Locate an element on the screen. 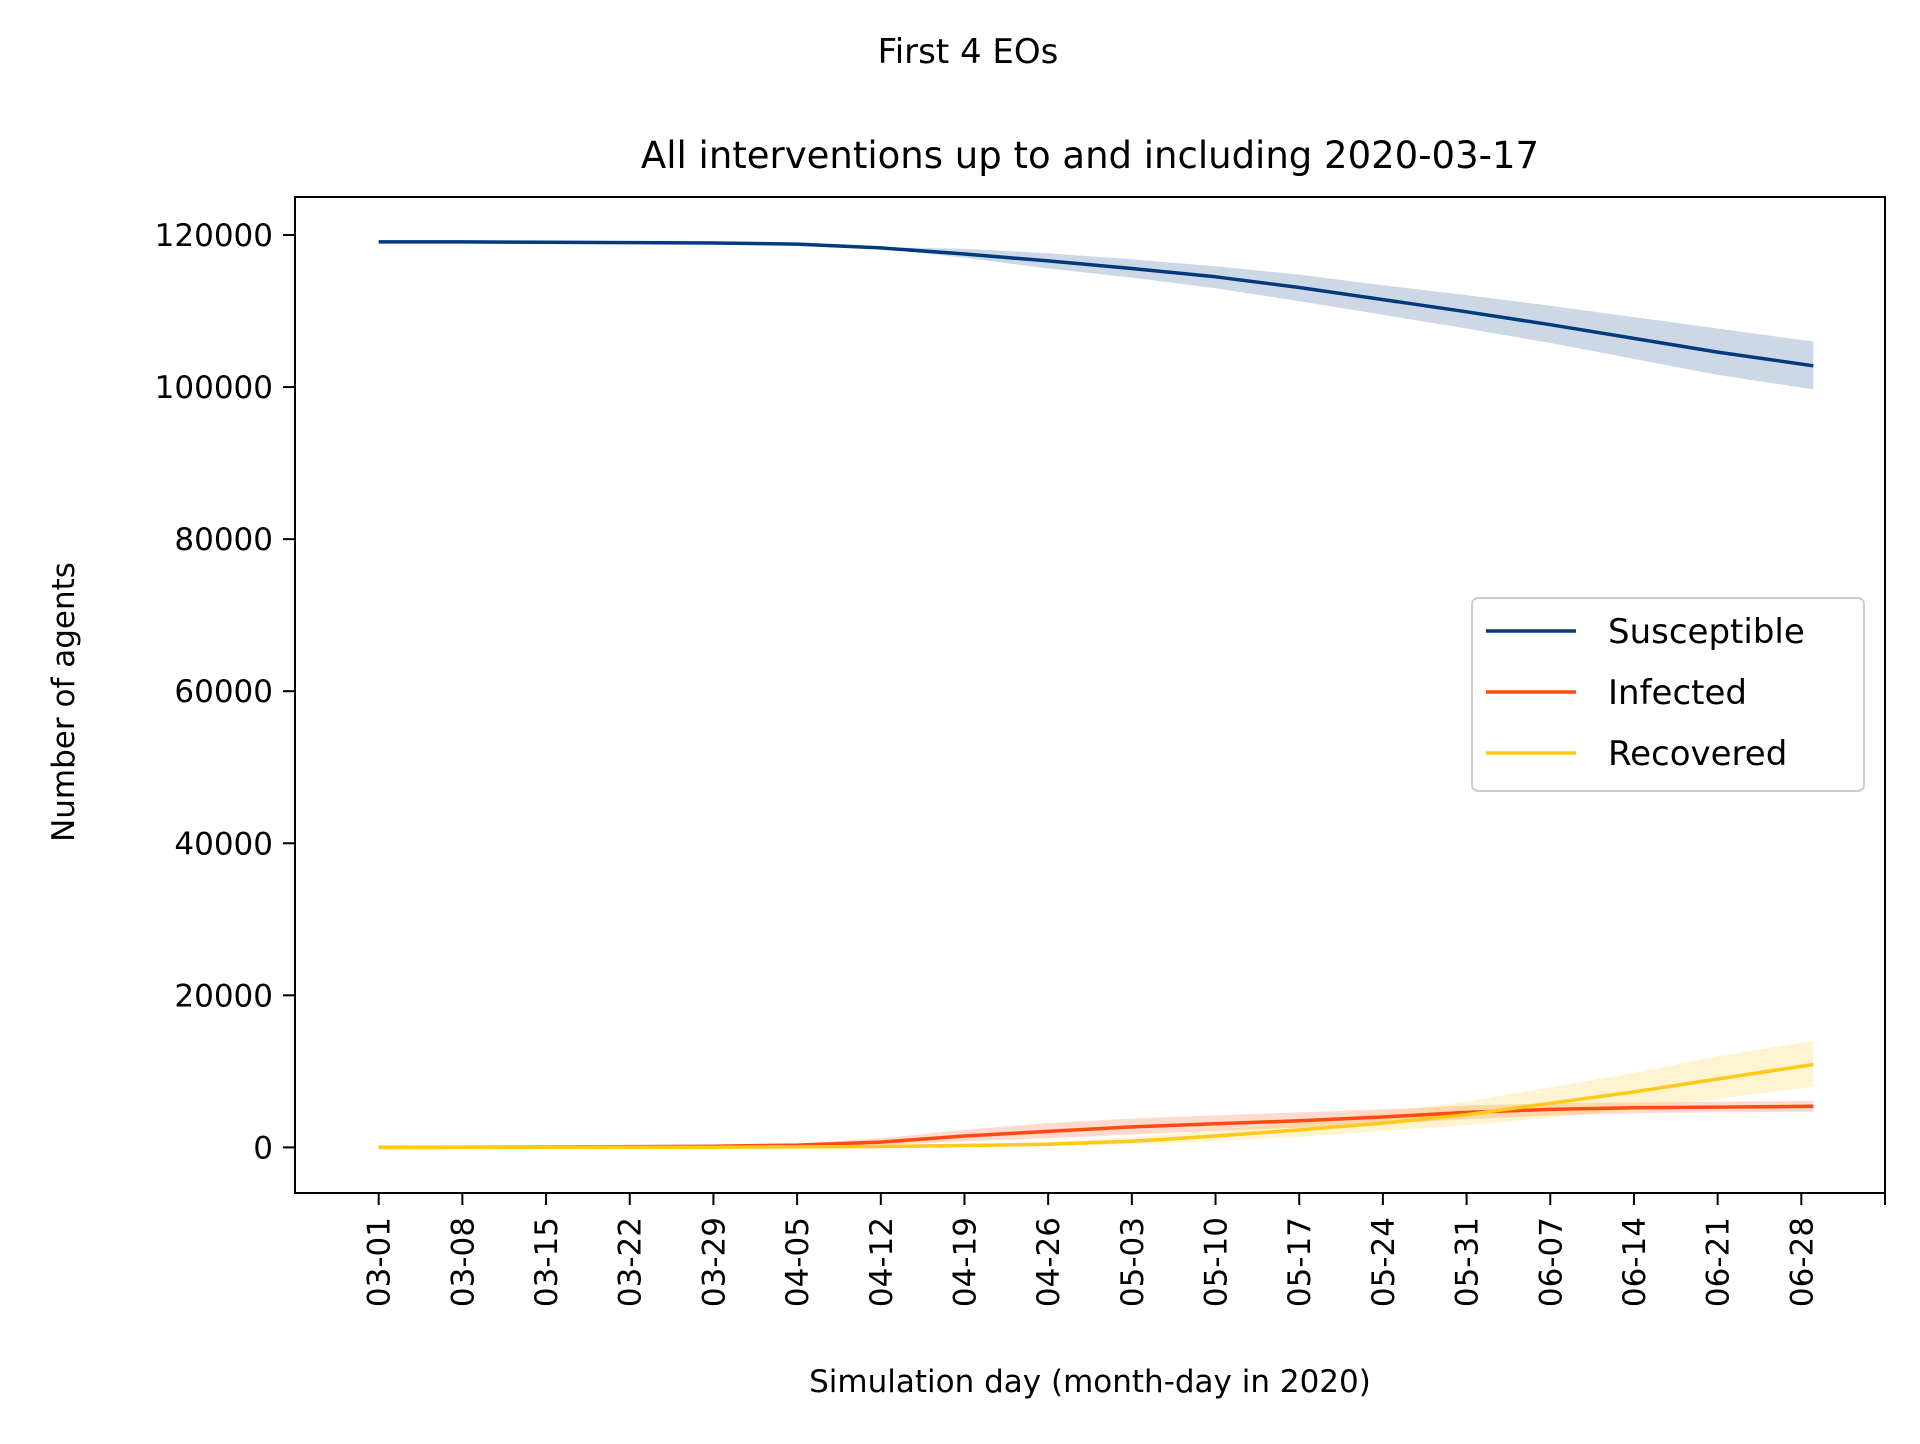 This screenshot has width=1920, height=1444. x-tick-label: 03-01 is located at coordinates (380, 1262).